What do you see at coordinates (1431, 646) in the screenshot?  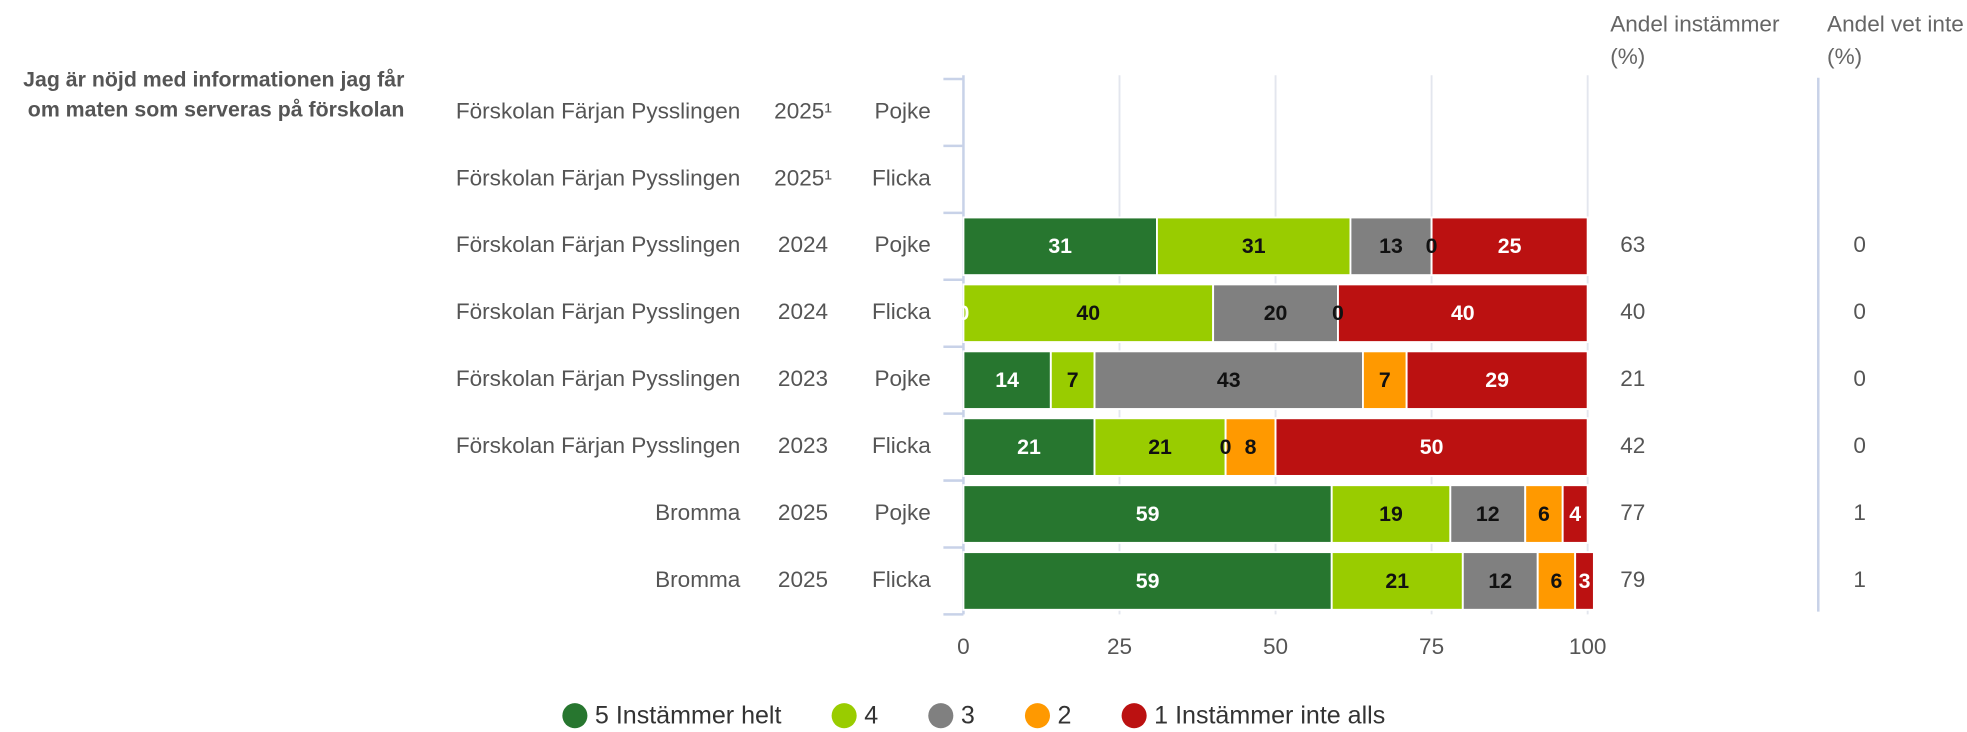 I see `x-tick-label: 75` at bounding box center [1431, 646].